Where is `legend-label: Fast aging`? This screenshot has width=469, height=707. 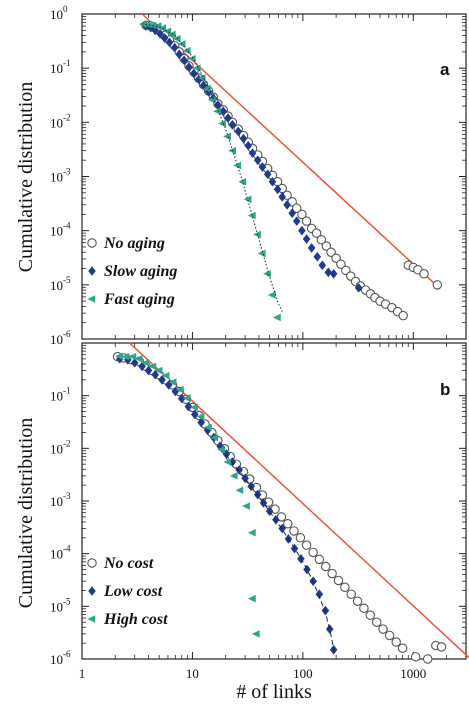
legend-label: Fast aging is located at coordinates (139, 299).